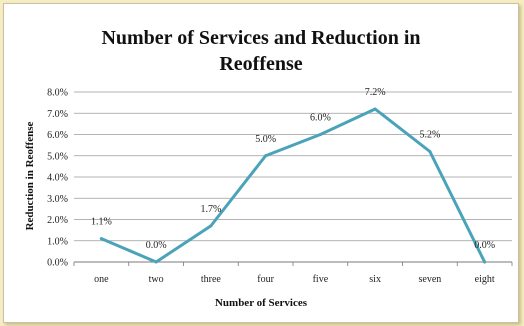 Image resolution: width=524 pixels, height=326 pixels. I want to click on x-axis-title: Number of Services, so click(261, 303).